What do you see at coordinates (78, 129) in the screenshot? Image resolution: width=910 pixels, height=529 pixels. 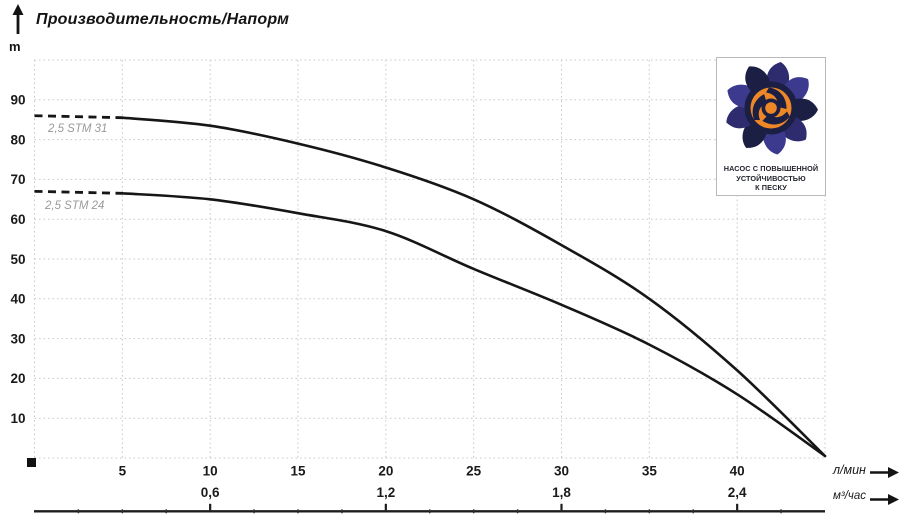 I see `curve-label-stm31: 2,5 STM 31` at bounding box center [78, 129].